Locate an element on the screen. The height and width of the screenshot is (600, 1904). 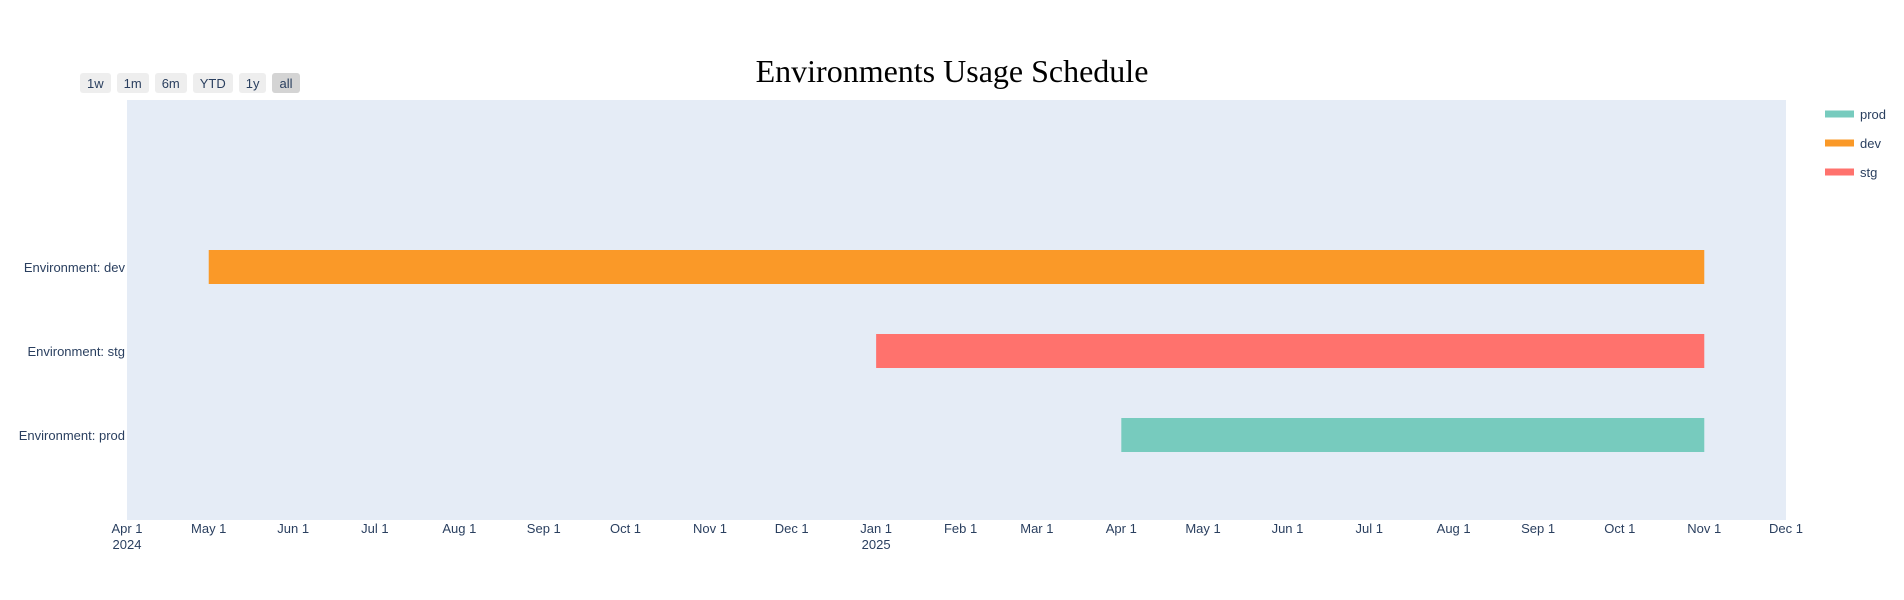
legend-label-prod: prod is located at coordinates (1873, 114).